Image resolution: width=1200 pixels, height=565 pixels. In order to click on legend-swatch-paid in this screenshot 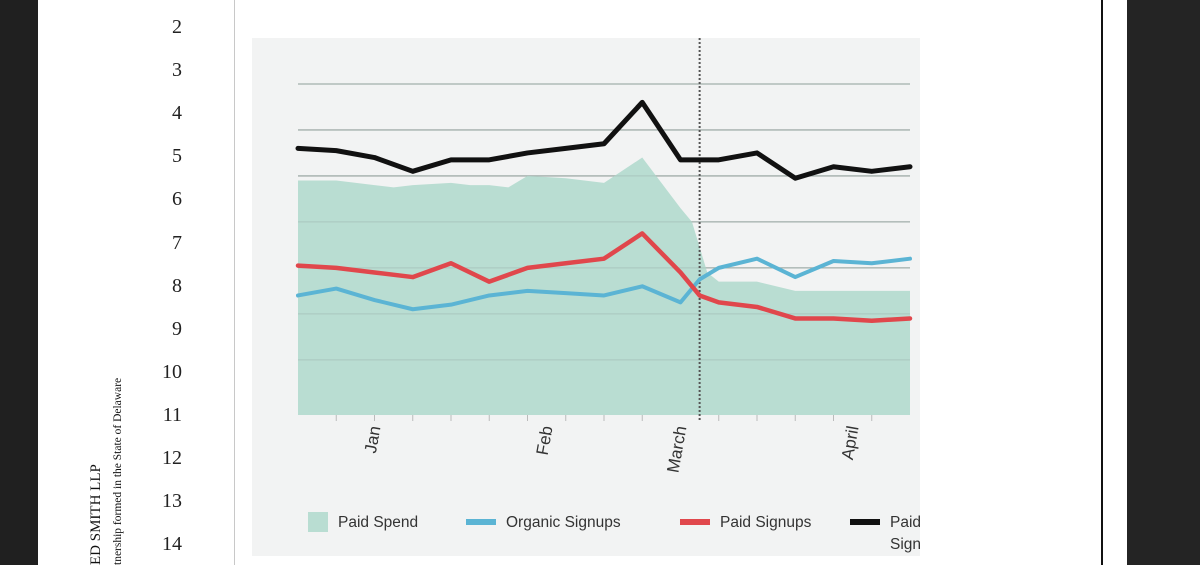, I will do `click(695, 522)`.